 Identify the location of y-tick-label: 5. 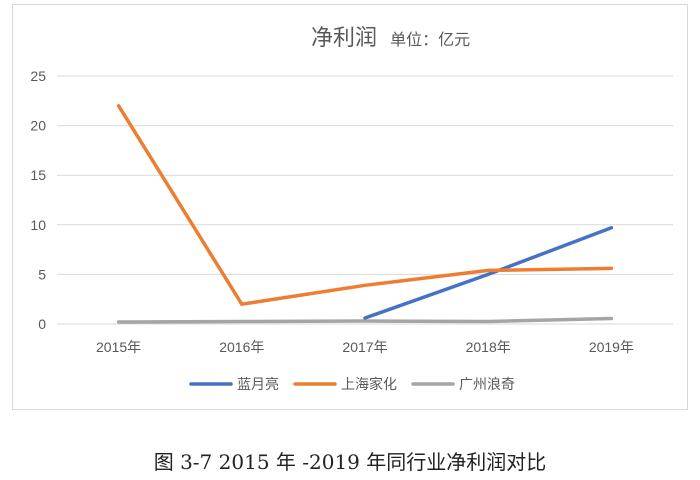
(42, 274).